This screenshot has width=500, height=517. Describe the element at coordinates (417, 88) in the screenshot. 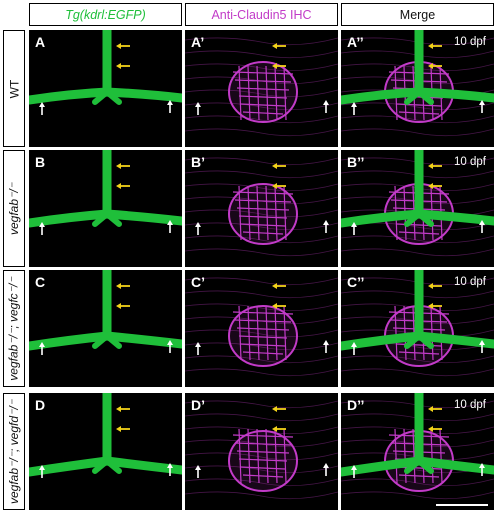

I see `micrograph-panel-merge: A’’ 10 dpf` at that location.